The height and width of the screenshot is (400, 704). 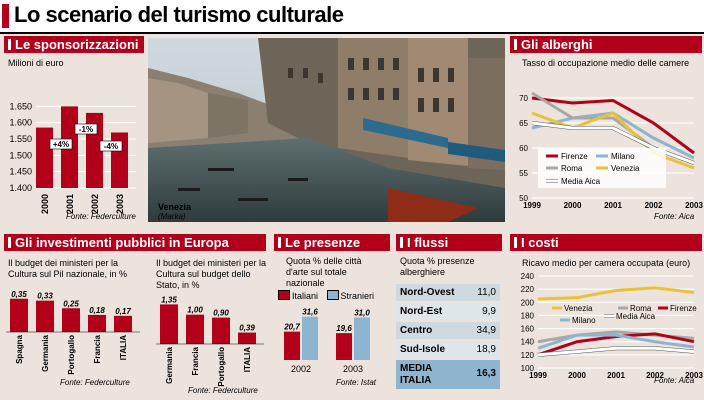 I want to click on series-line-firenze, so click(x=613, y=125).